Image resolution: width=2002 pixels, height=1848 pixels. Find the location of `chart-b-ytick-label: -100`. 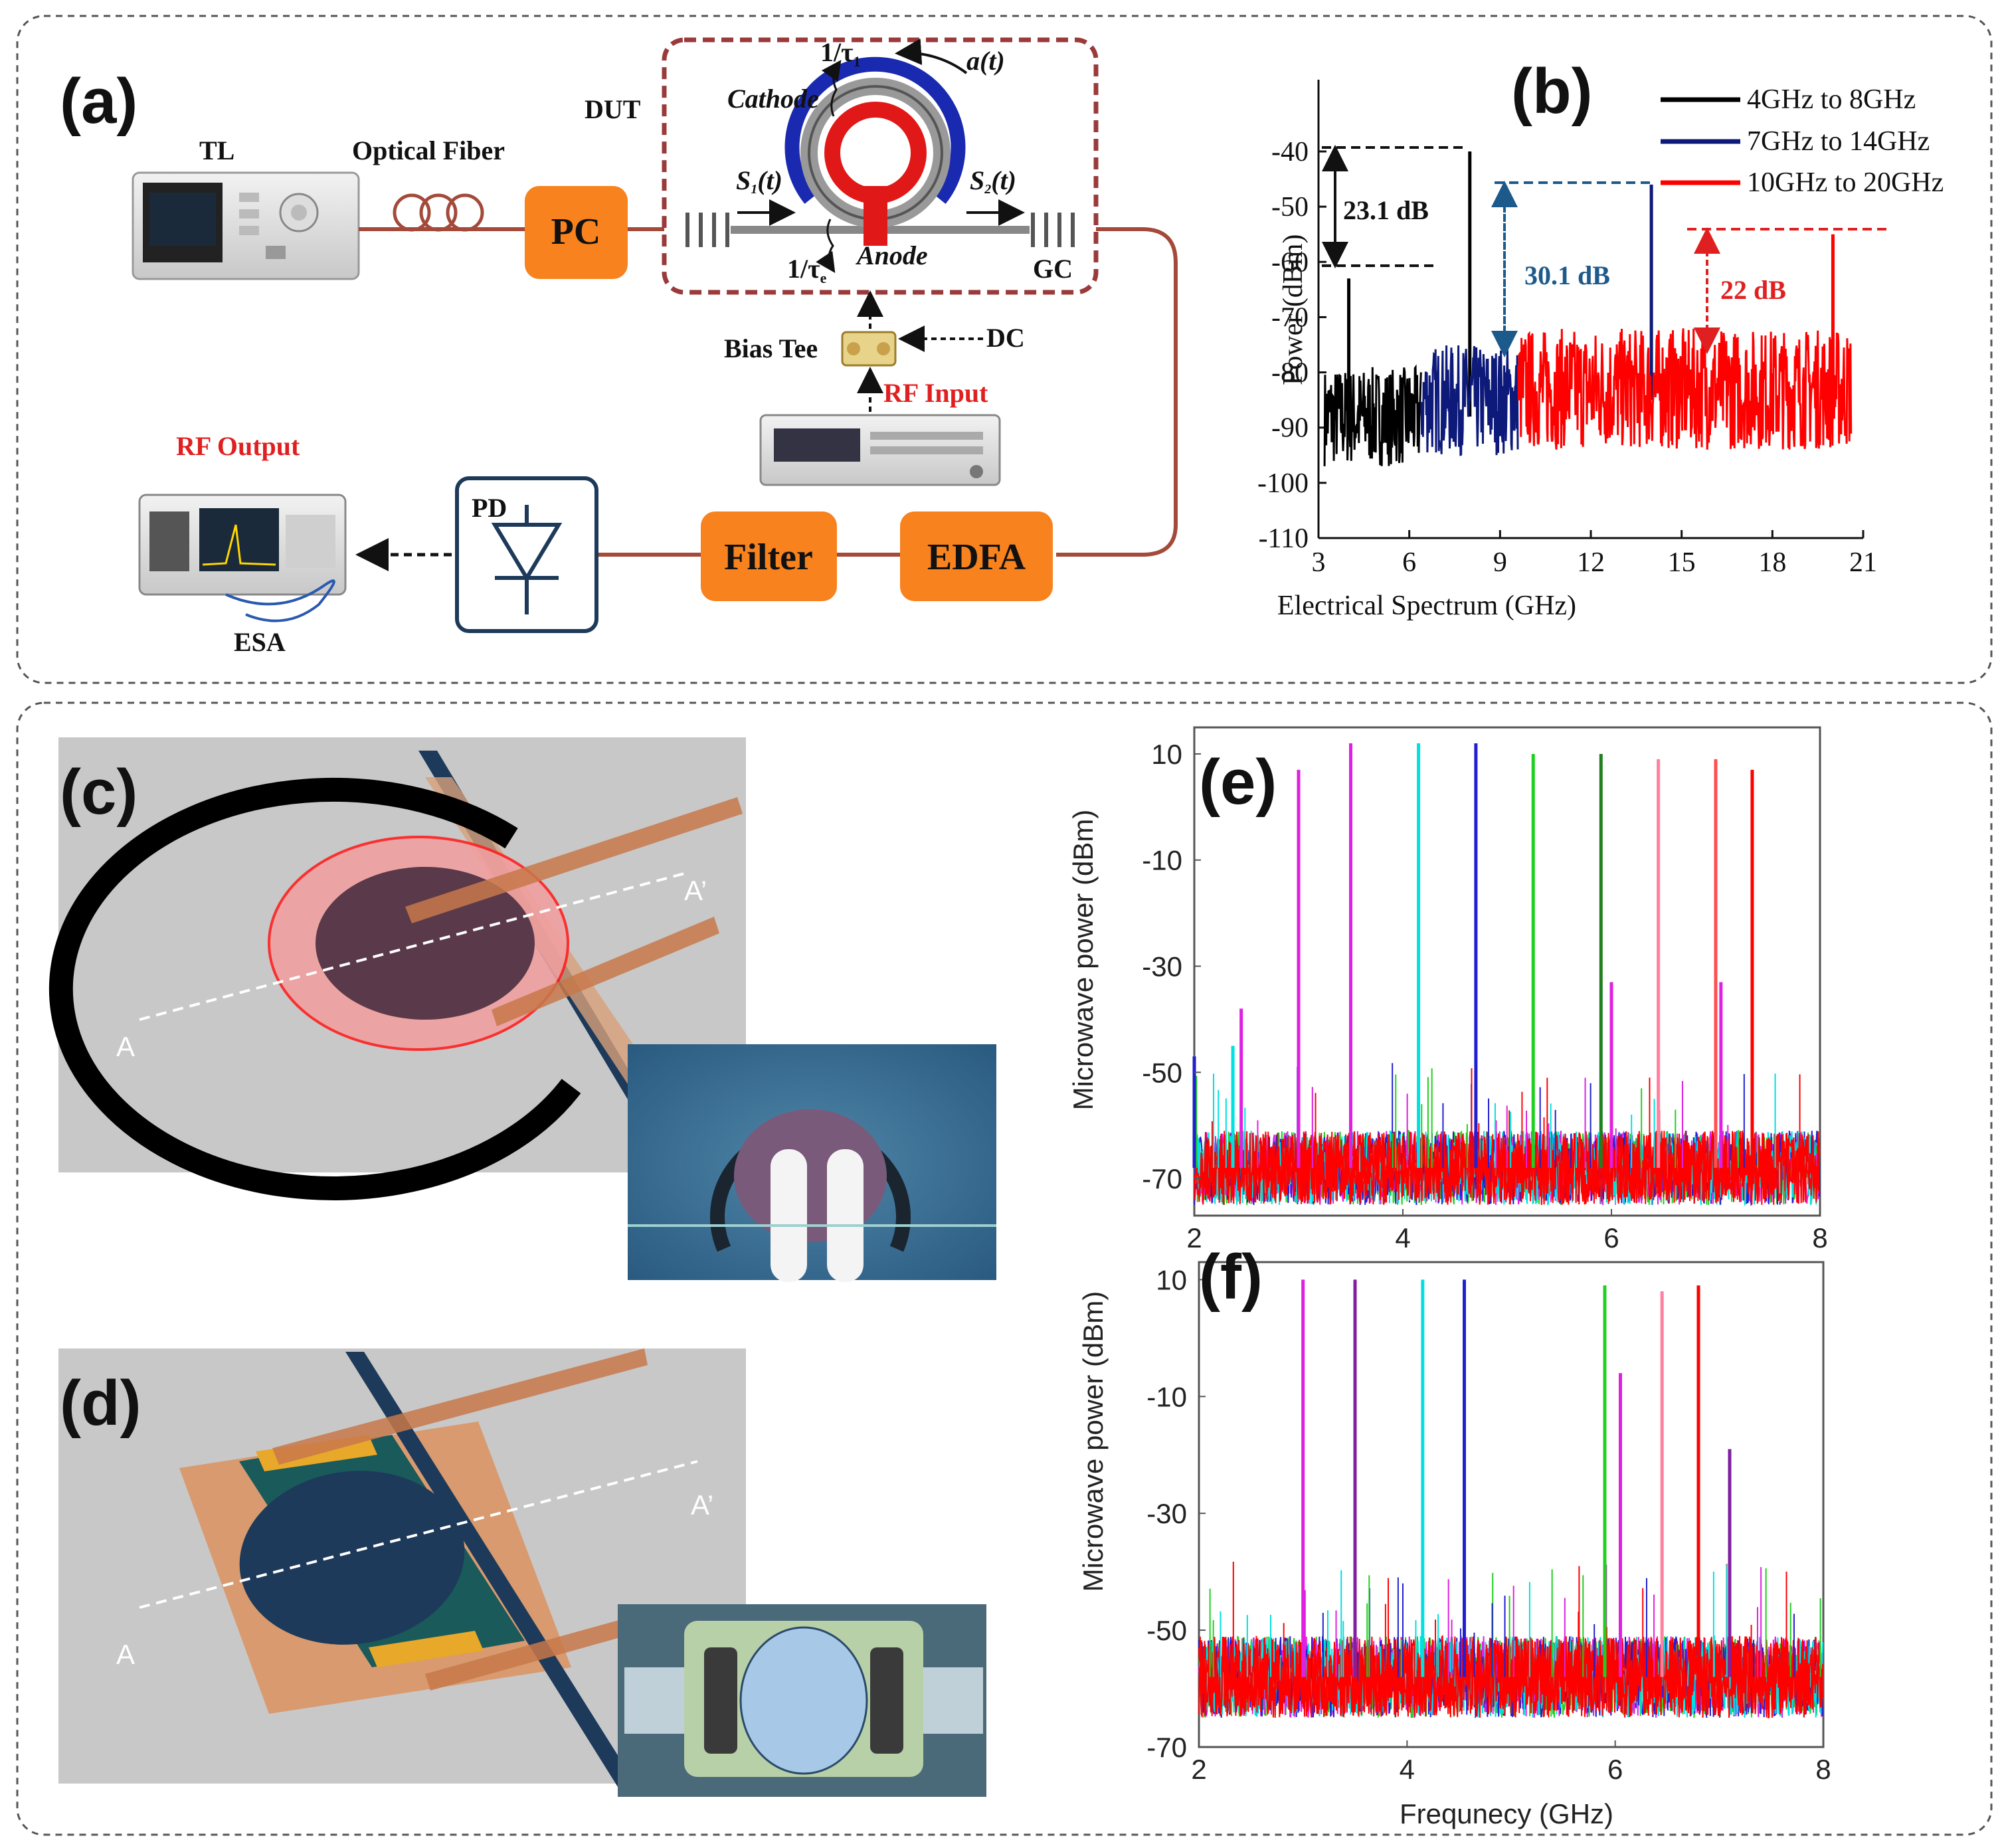

chart-b-ytick-label: -100 is located at coordinates (1283, 483).